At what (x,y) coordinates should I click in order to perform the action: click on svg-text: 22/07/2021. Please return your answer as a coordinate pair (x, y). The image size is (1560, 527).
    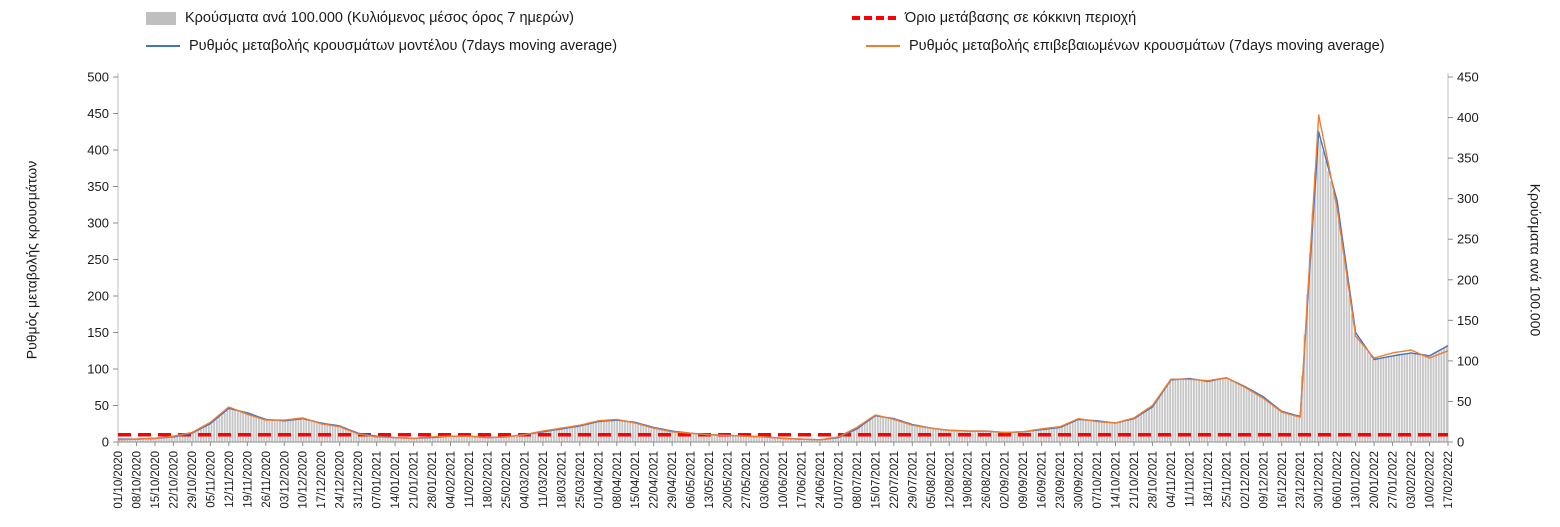
    Looking at the image, I should click on (895, 480).